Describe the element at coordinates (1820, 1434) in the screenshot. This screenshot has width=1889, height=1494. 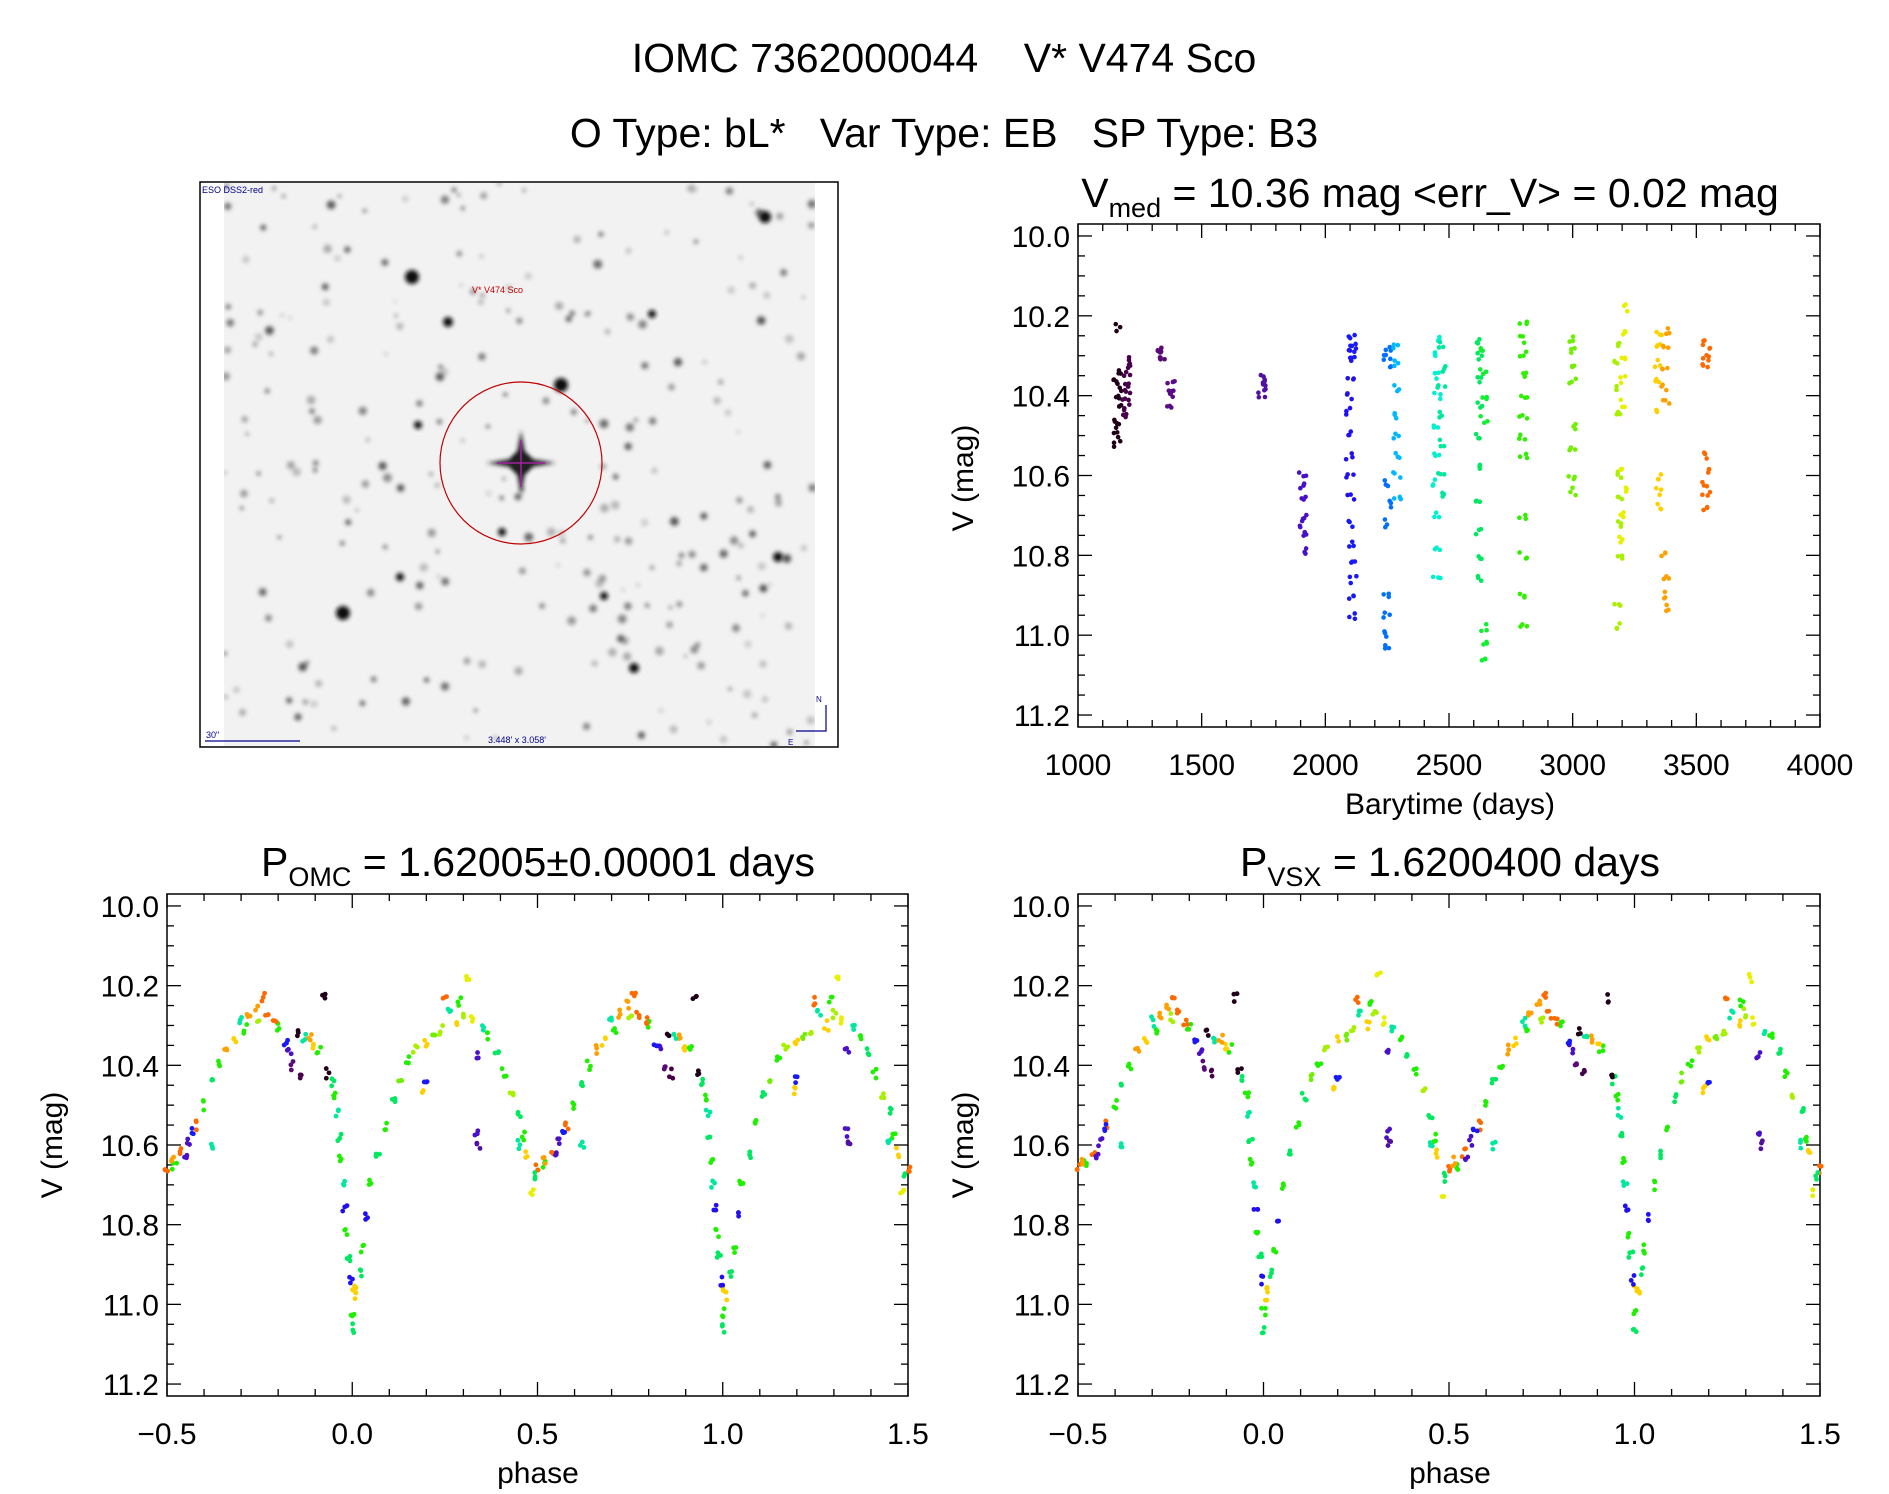
I see `x-tick-label: 1.5` at that location.